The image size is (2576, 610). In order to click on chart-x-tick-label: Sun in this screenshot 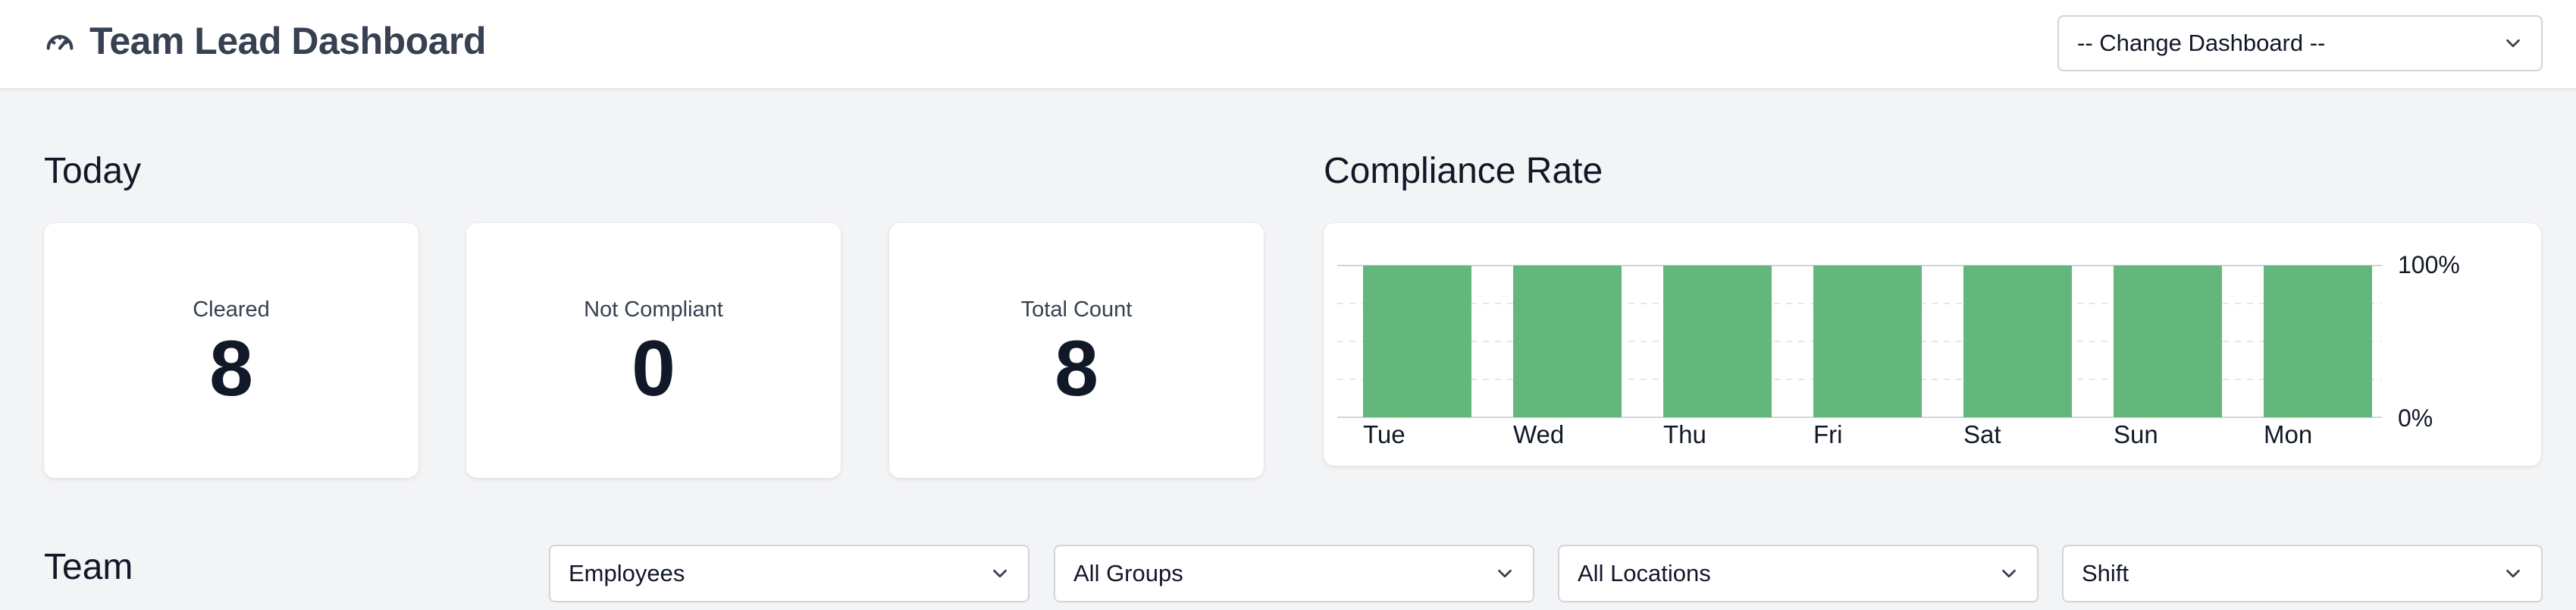, I will do `click(2136, 434)`.